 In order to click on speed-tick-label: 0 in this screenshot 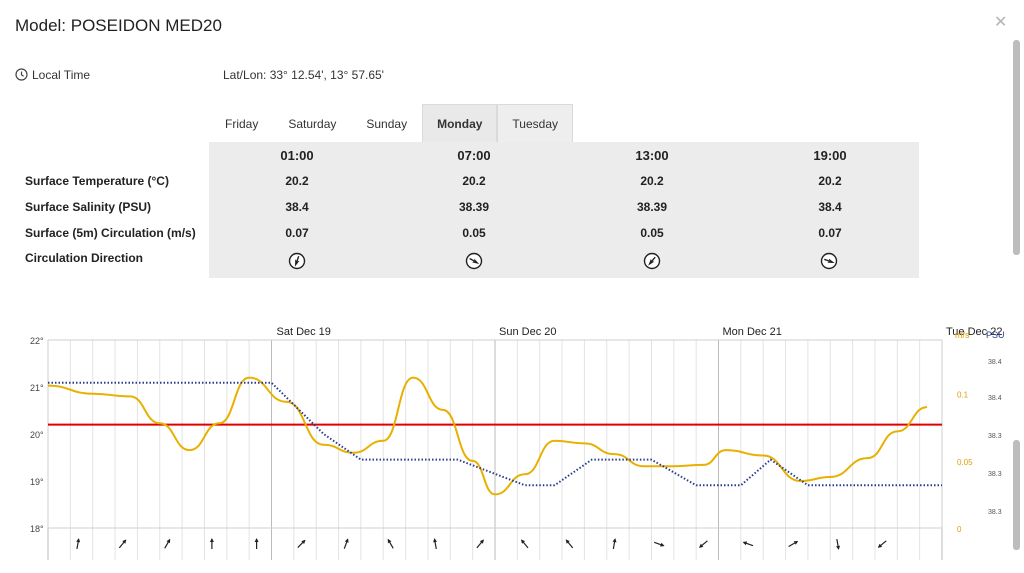, I will do `click(959, 529)`.